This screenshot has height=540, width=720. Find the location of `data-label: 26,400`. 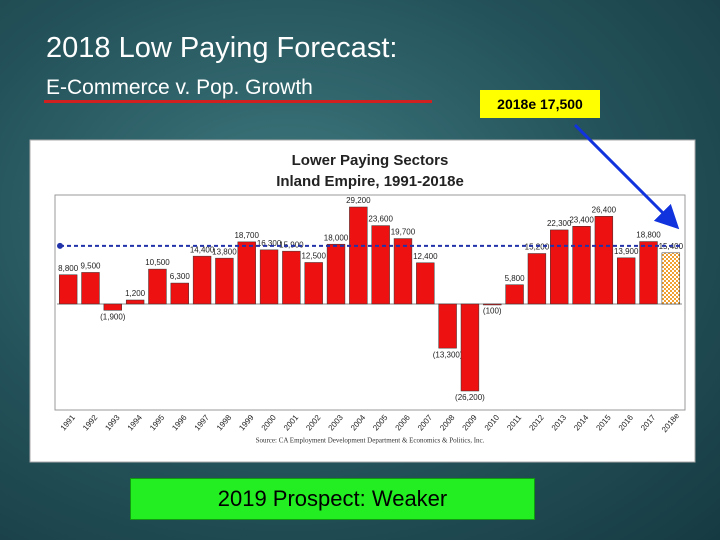

data-label: 26,400 is located at coordinates (604, 209).